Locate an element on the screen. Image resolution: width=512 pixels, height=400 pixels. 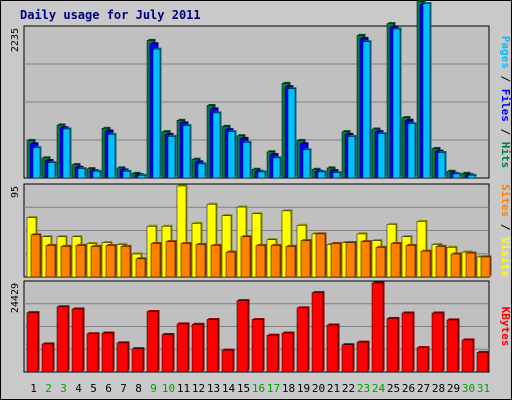
side-label-visits: Visits is located at coordinates (505, 257).